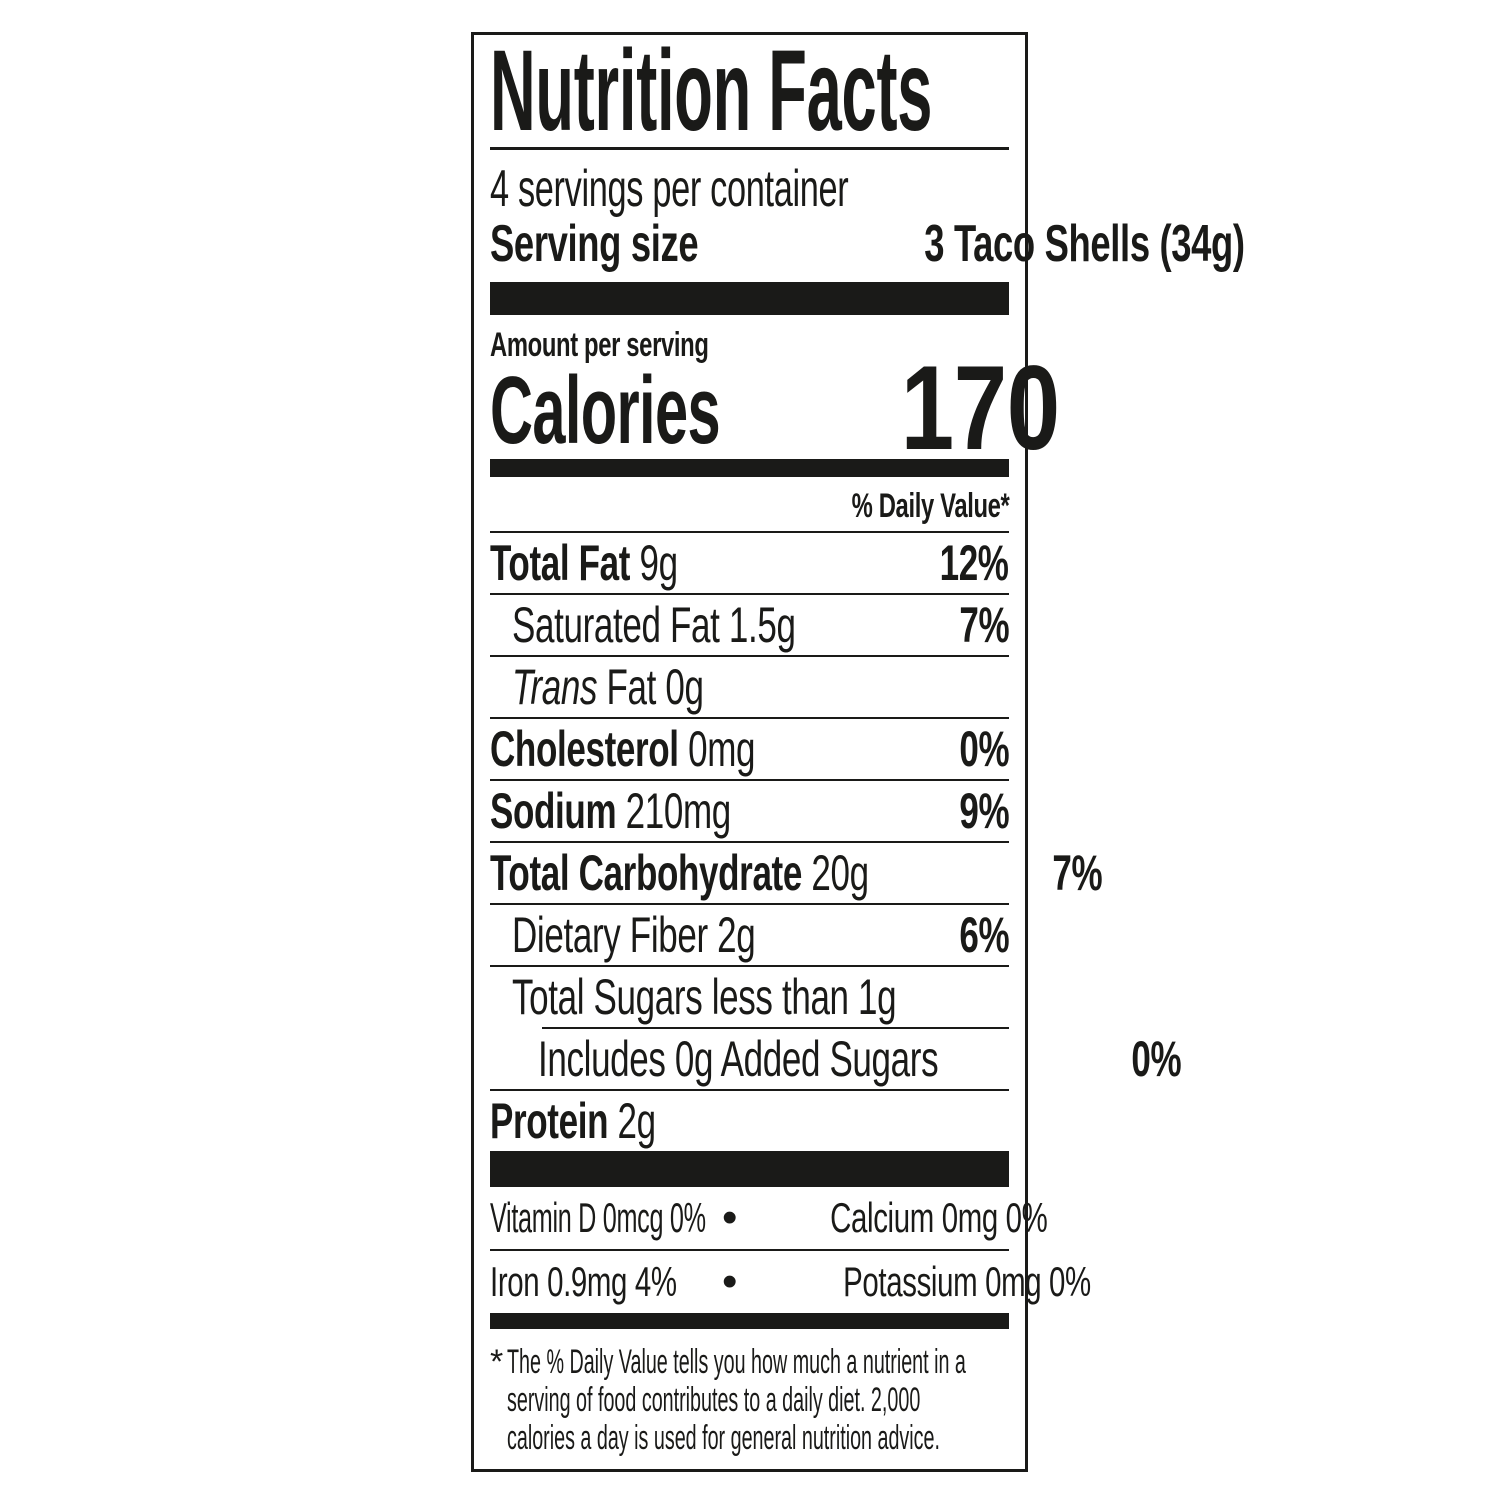  I want to click on dv-added-sugars: 0%, so click(1156, 1059).